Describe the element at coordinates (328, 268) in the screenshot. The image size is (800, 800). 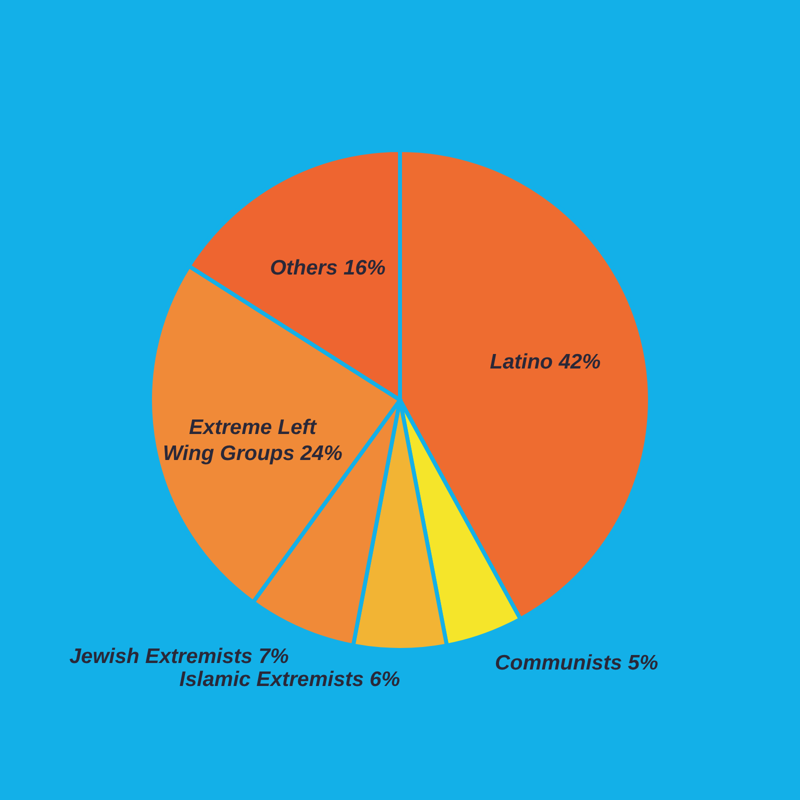
I see `slice-label: Others 16%` at that location.